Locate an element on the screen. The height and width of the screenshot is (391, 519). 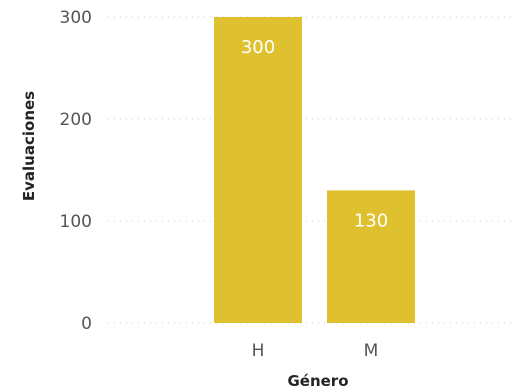
data-label-h: 300 is located at coordinates (258, 47).